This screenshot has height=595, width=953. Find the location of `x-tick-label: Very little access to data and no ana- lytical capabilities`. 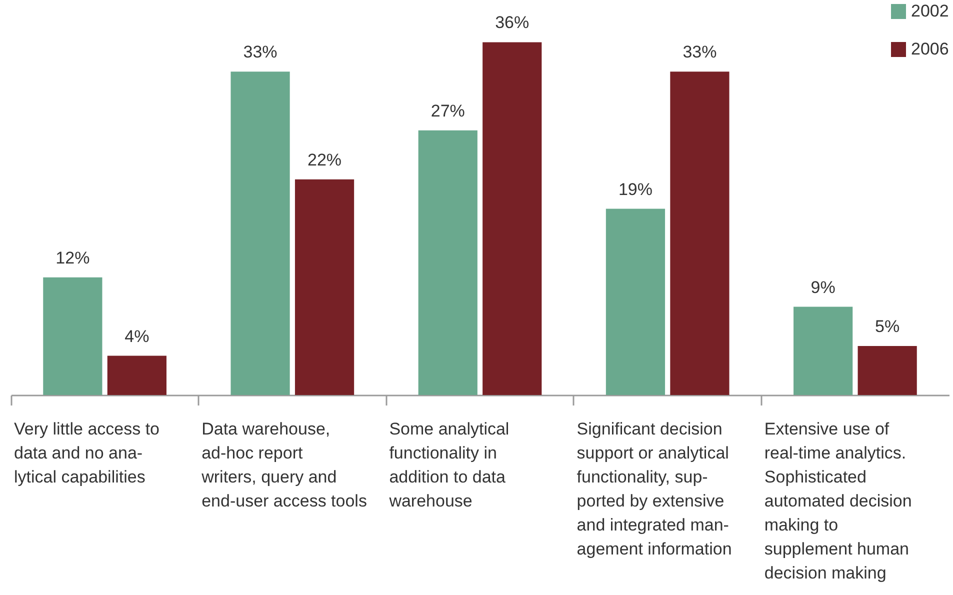

x-tick-label: Very little access to data and no ana- lytical capabilities is located at coordinates (87, 453).